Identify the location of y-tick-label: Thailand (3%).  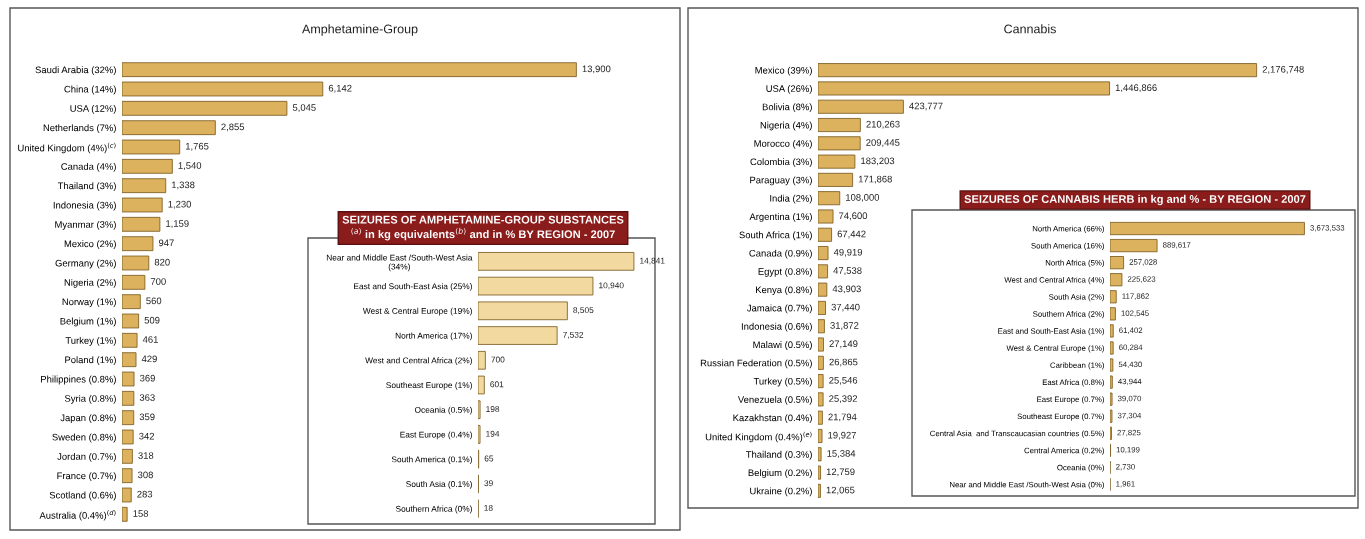
(86, 187).